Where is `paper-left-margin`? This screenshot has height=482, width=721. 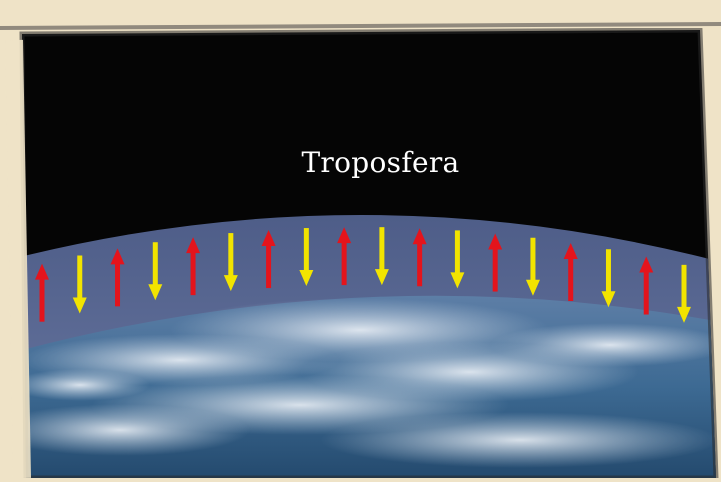 paper-left-margin is located at coordinates (18, 259).